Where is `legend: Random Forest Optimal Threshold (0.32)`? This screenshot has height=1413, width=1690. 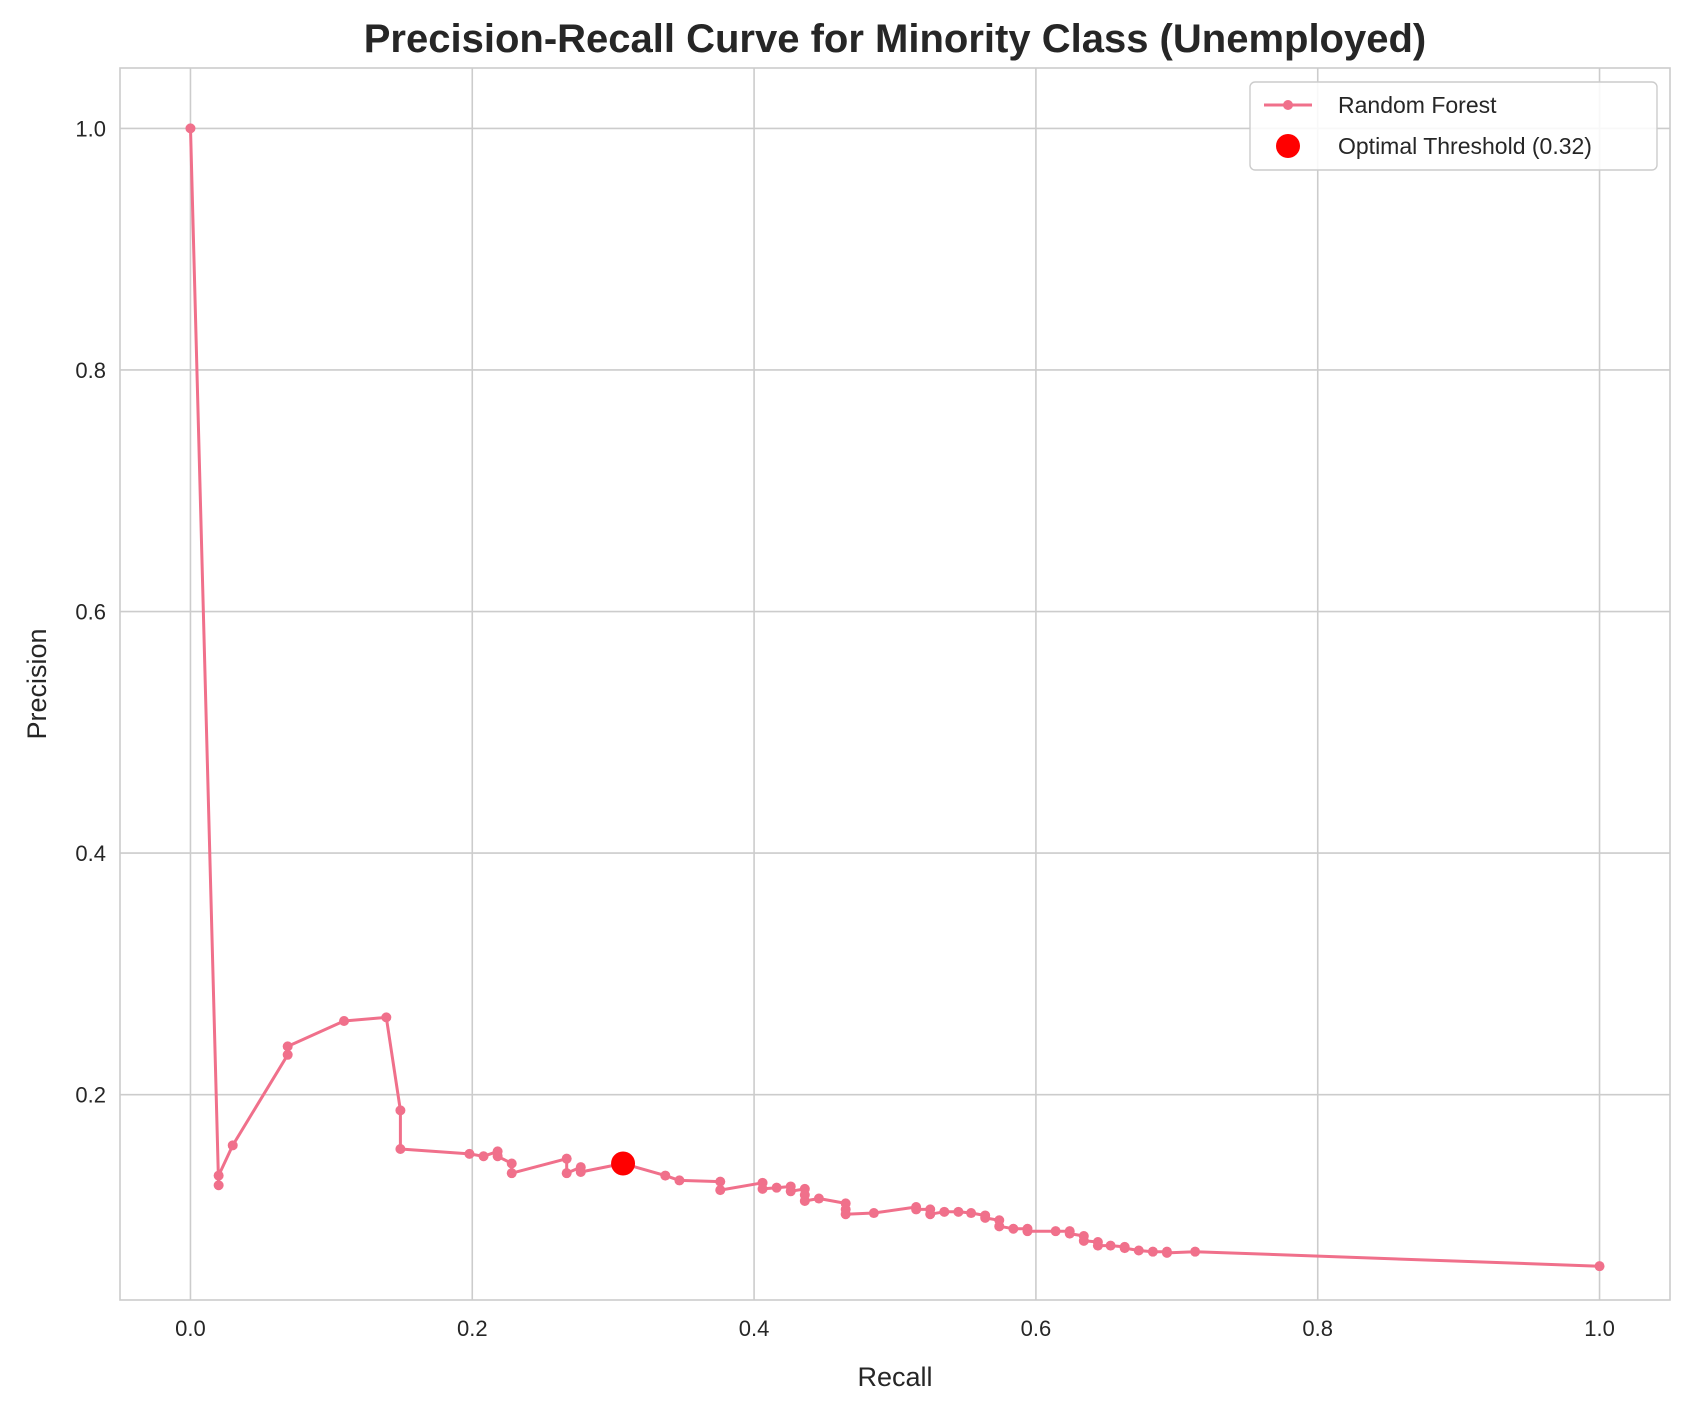 legend: Random Forest Optimal Threshold (0.32) is located at coordinates (1453, 126).